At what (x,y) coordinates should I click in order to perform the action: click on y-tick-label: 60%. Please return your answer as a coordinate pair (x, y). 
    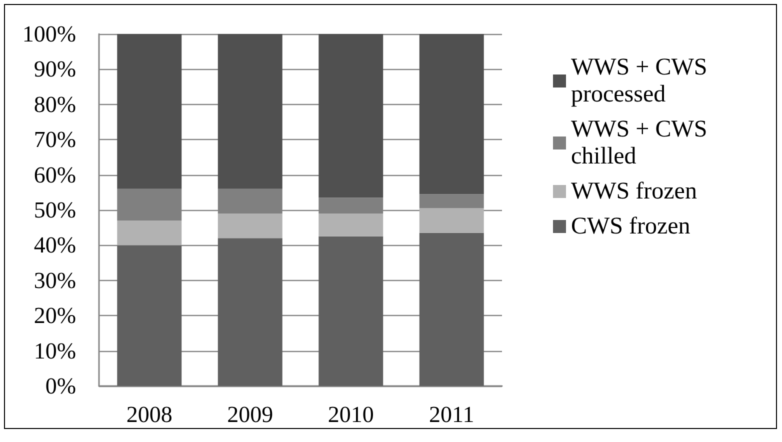
    Looking at the image, I should click on (55, 175).